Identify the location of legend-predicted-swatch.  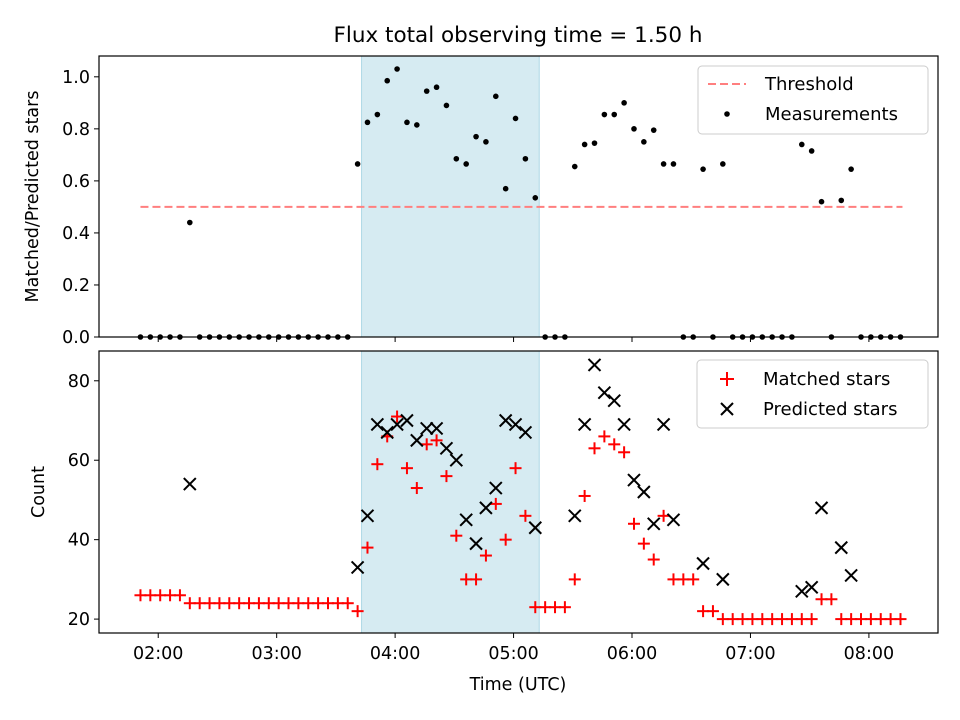
(727, 409).